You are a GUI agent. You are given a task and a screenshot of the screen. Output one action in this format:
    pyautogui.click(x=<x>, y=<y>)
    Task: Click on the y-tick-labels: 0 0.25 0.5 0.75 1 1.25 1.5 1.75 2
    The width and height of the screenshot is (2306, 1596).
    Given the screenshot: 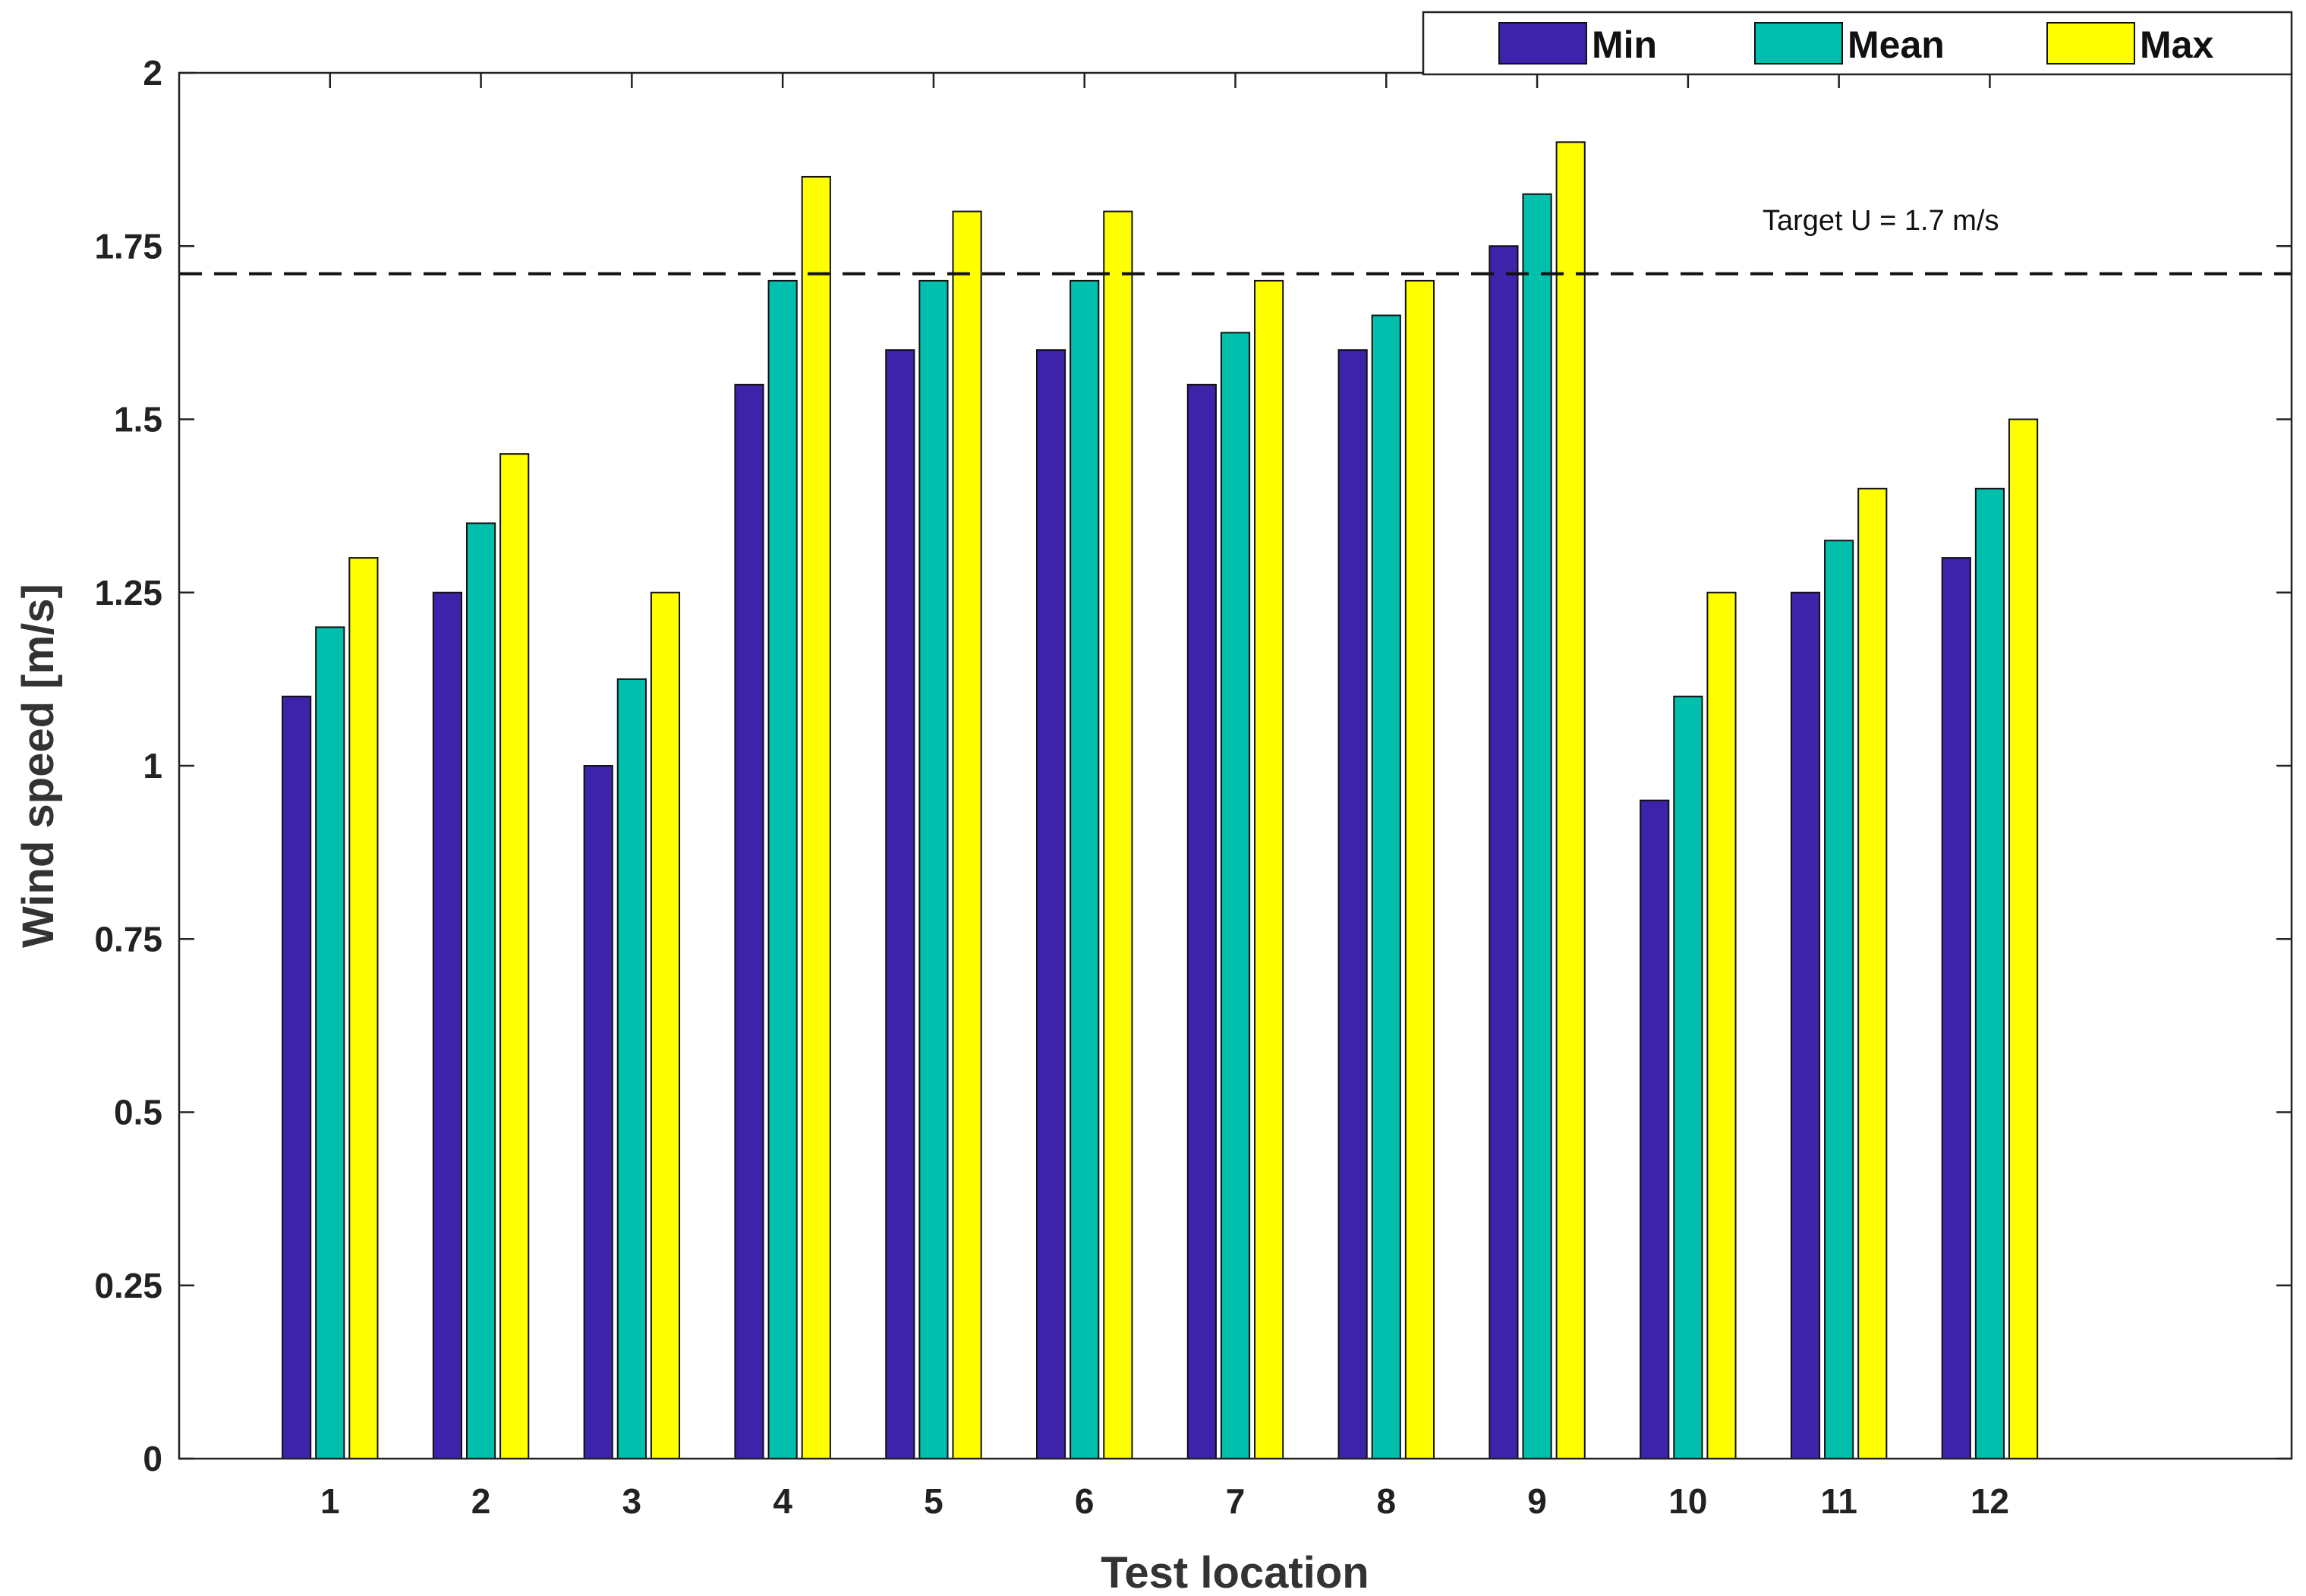 What is the action you would take?
    pyautogui.click(x=128, y=766)
    